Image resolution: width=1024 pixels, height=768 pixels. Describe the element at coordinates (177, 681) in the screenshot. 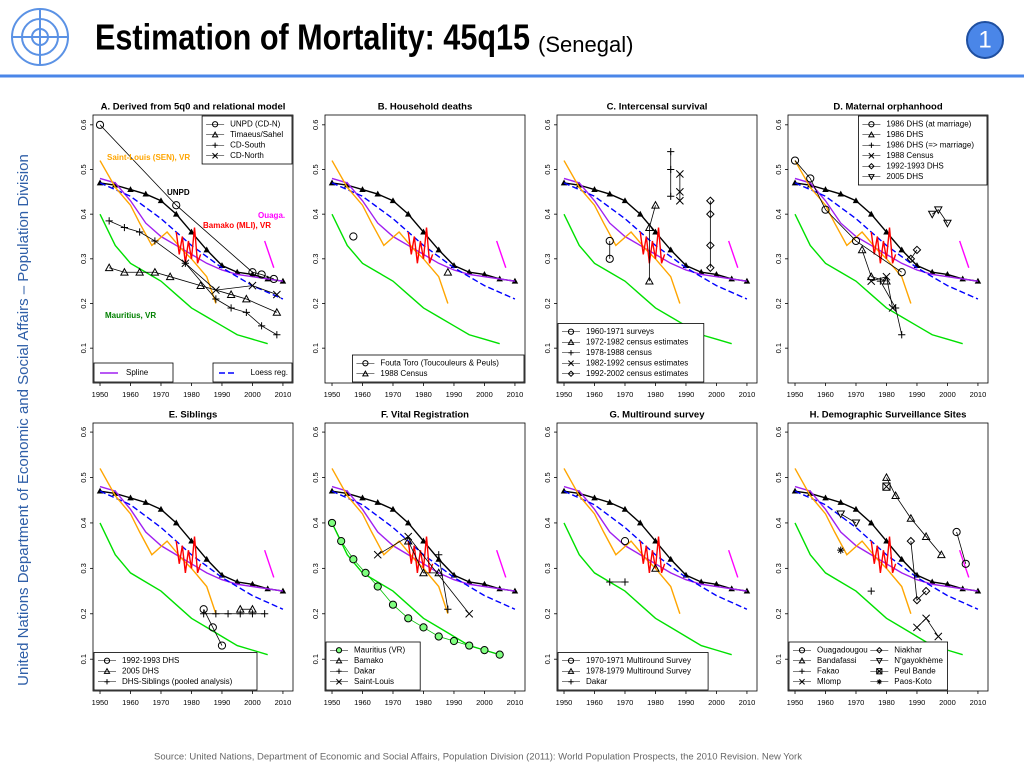

I see `legend-label: DHS-Siblings (pooled analysis)` at that location.